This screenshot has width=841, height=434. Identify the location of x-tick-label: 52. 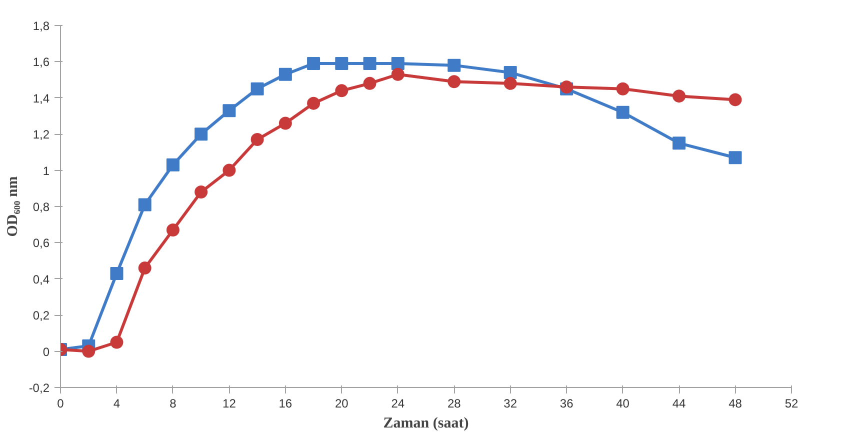
(791, 403).